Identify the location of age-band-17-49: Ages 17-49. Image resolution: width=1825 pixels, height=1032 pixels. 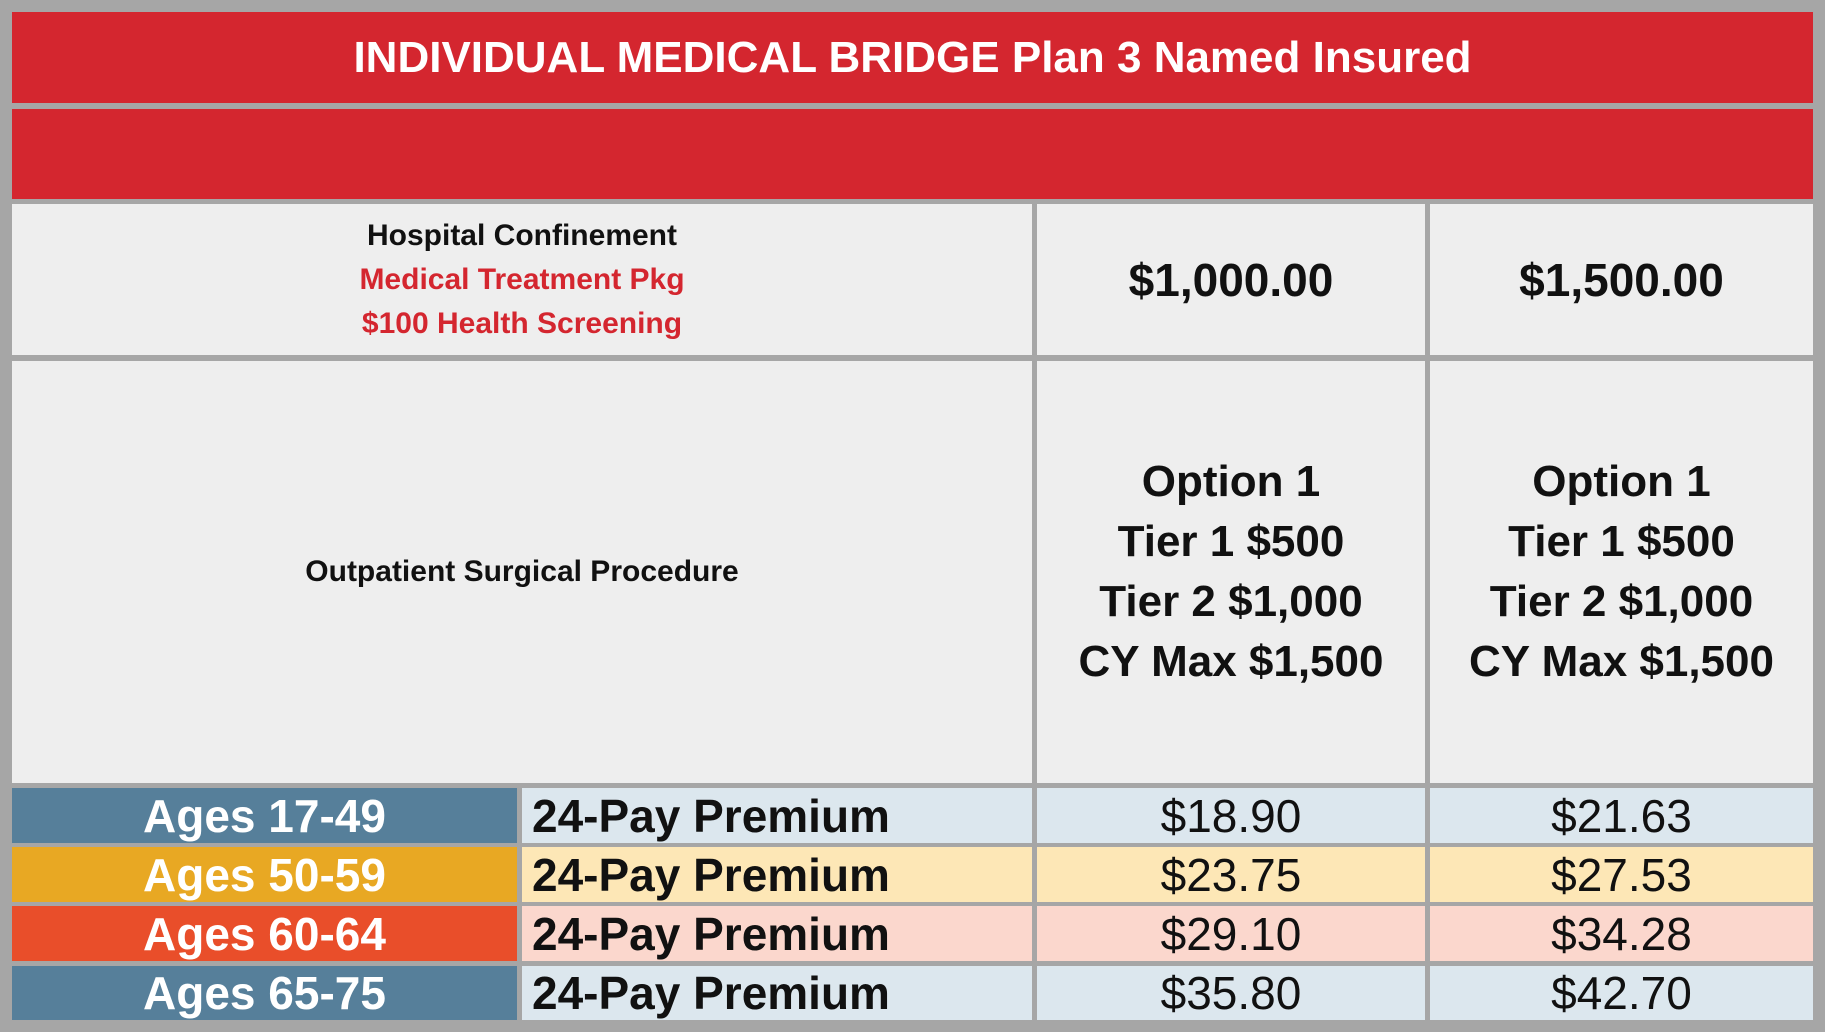
(264, 815).